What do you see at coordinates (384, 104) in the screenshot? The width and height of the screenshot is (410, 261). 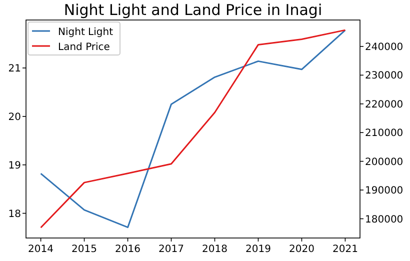 I see `y2-tick-label: 220000` at bounding box center [384, 104].